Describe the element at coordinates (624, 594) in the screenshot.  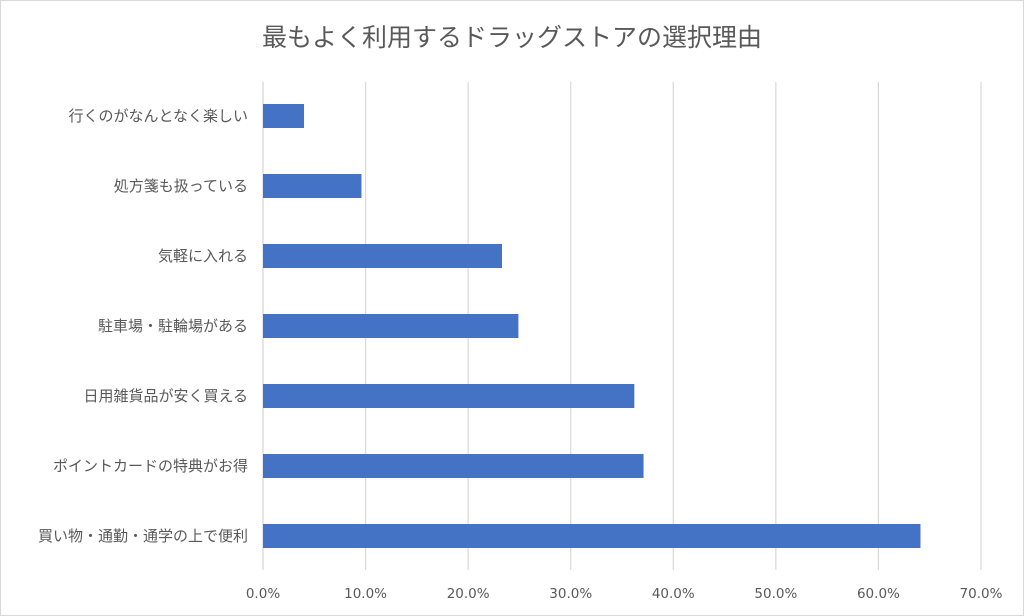
I see `x-tick-labels: 0.0% 10.0% 20.0% 30.0% 40.0% 50.0% 60.0% 70.0%` at that location.